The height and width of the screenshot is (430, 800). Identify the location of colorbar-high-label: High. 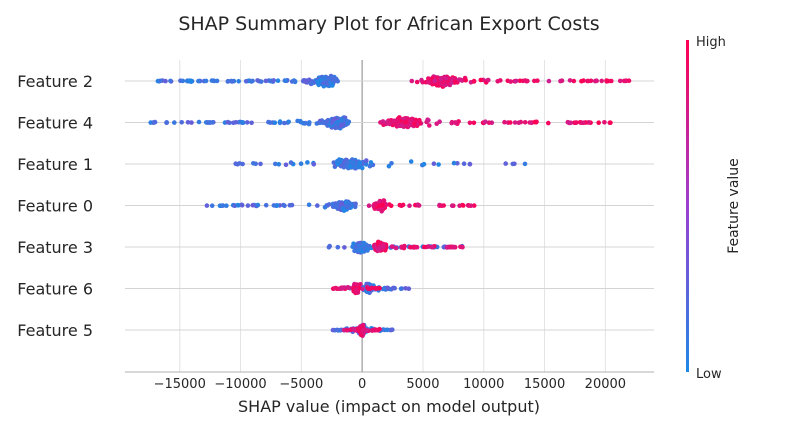
(711, 42).